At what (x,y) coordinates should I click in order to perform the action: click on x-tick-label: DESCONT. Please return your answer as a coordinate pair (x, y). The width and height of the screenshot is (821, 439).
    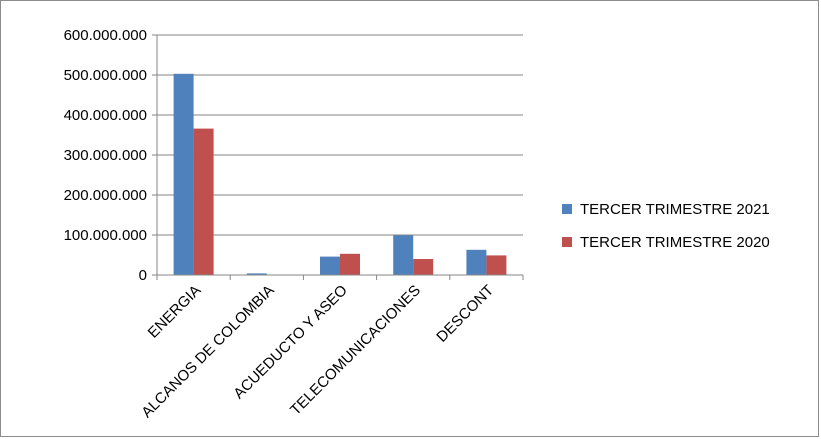
    Looking at the image, I should click on (465, 314).